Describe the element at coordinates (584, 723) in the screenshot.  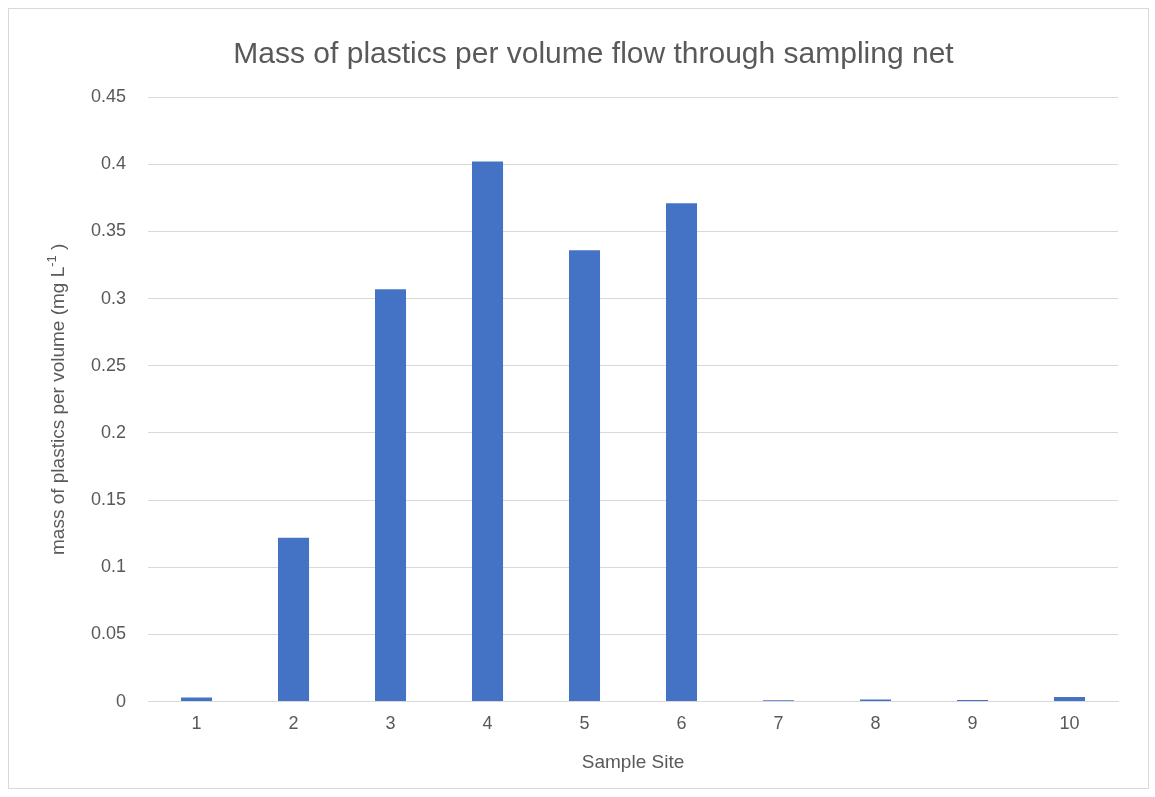
I see `x-tick-label: 5` at that location.